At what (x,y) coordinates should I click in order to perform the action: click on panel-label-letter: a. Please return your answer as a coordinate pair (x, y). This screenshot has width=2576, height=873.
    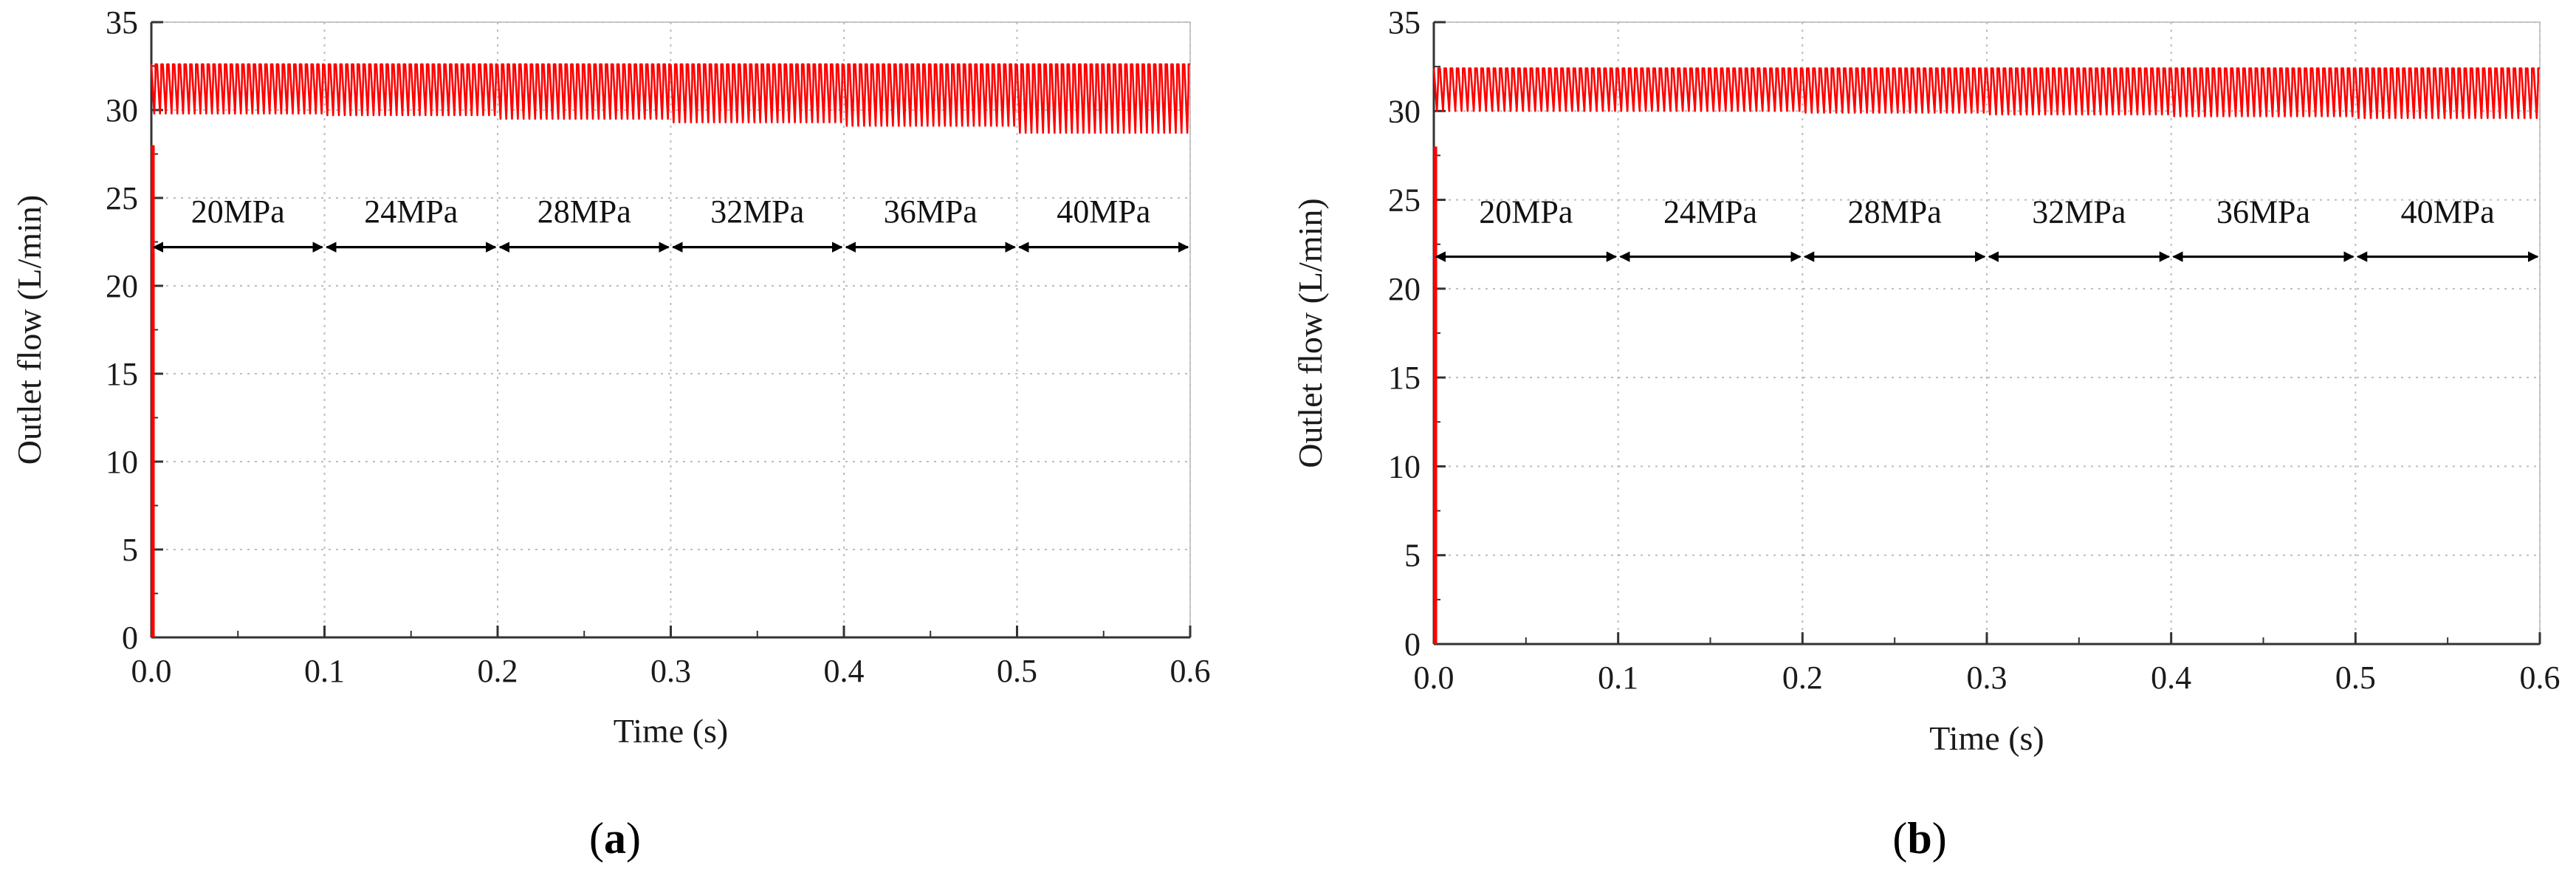
    Looking at the image, I should click on (615, 839).